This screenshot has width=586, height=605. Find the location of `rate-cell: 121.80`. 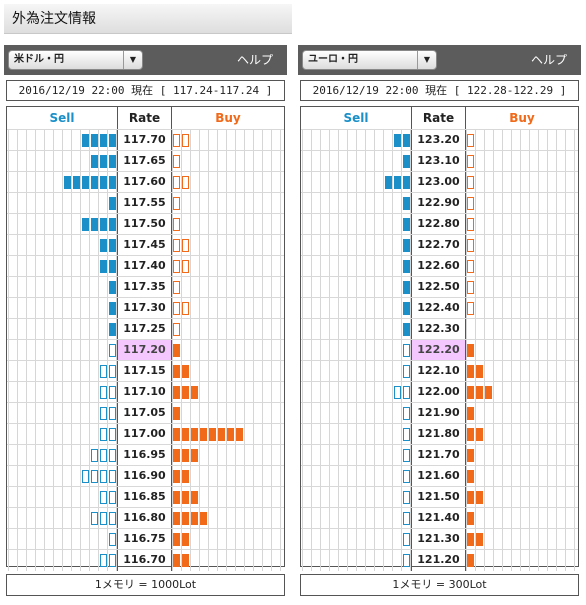

rate-cell: 121.80 is located at coordinates (438, 434).